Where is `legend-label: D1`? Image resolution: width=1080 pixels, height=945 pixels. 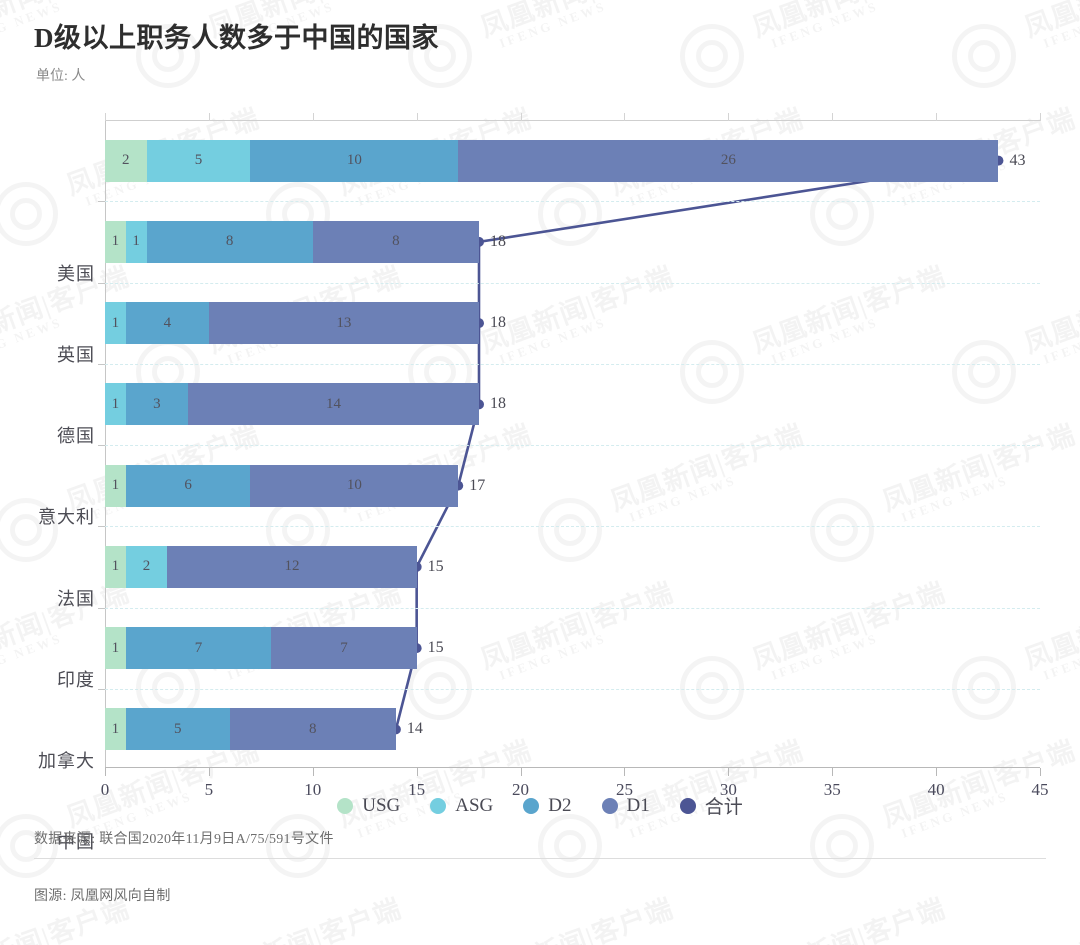
legend-label: D1 is located at coordinates (638, 805).